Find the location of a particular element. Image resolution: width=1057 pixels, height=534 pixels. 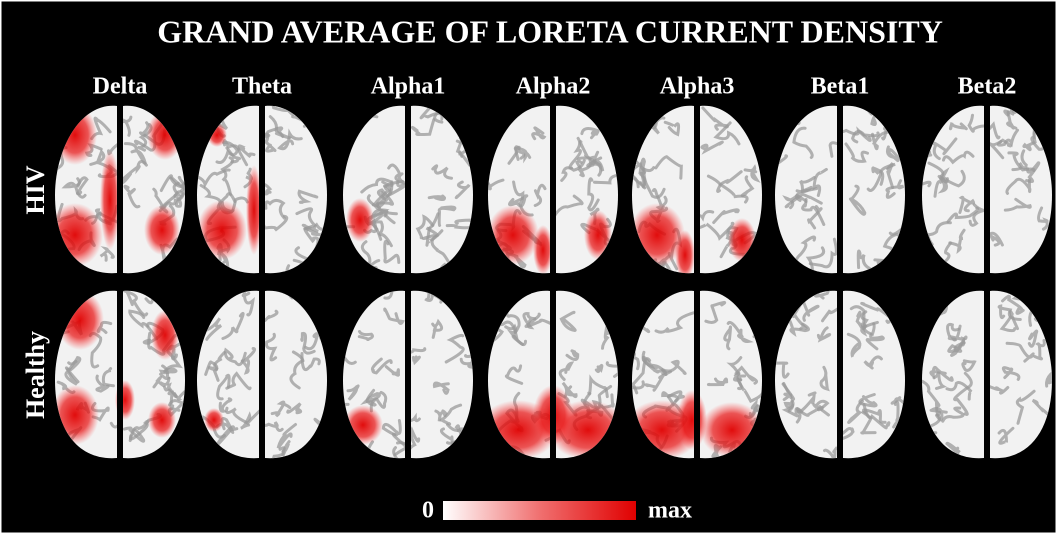

band-label: Alpha1 is located at coordinates (408, 87).